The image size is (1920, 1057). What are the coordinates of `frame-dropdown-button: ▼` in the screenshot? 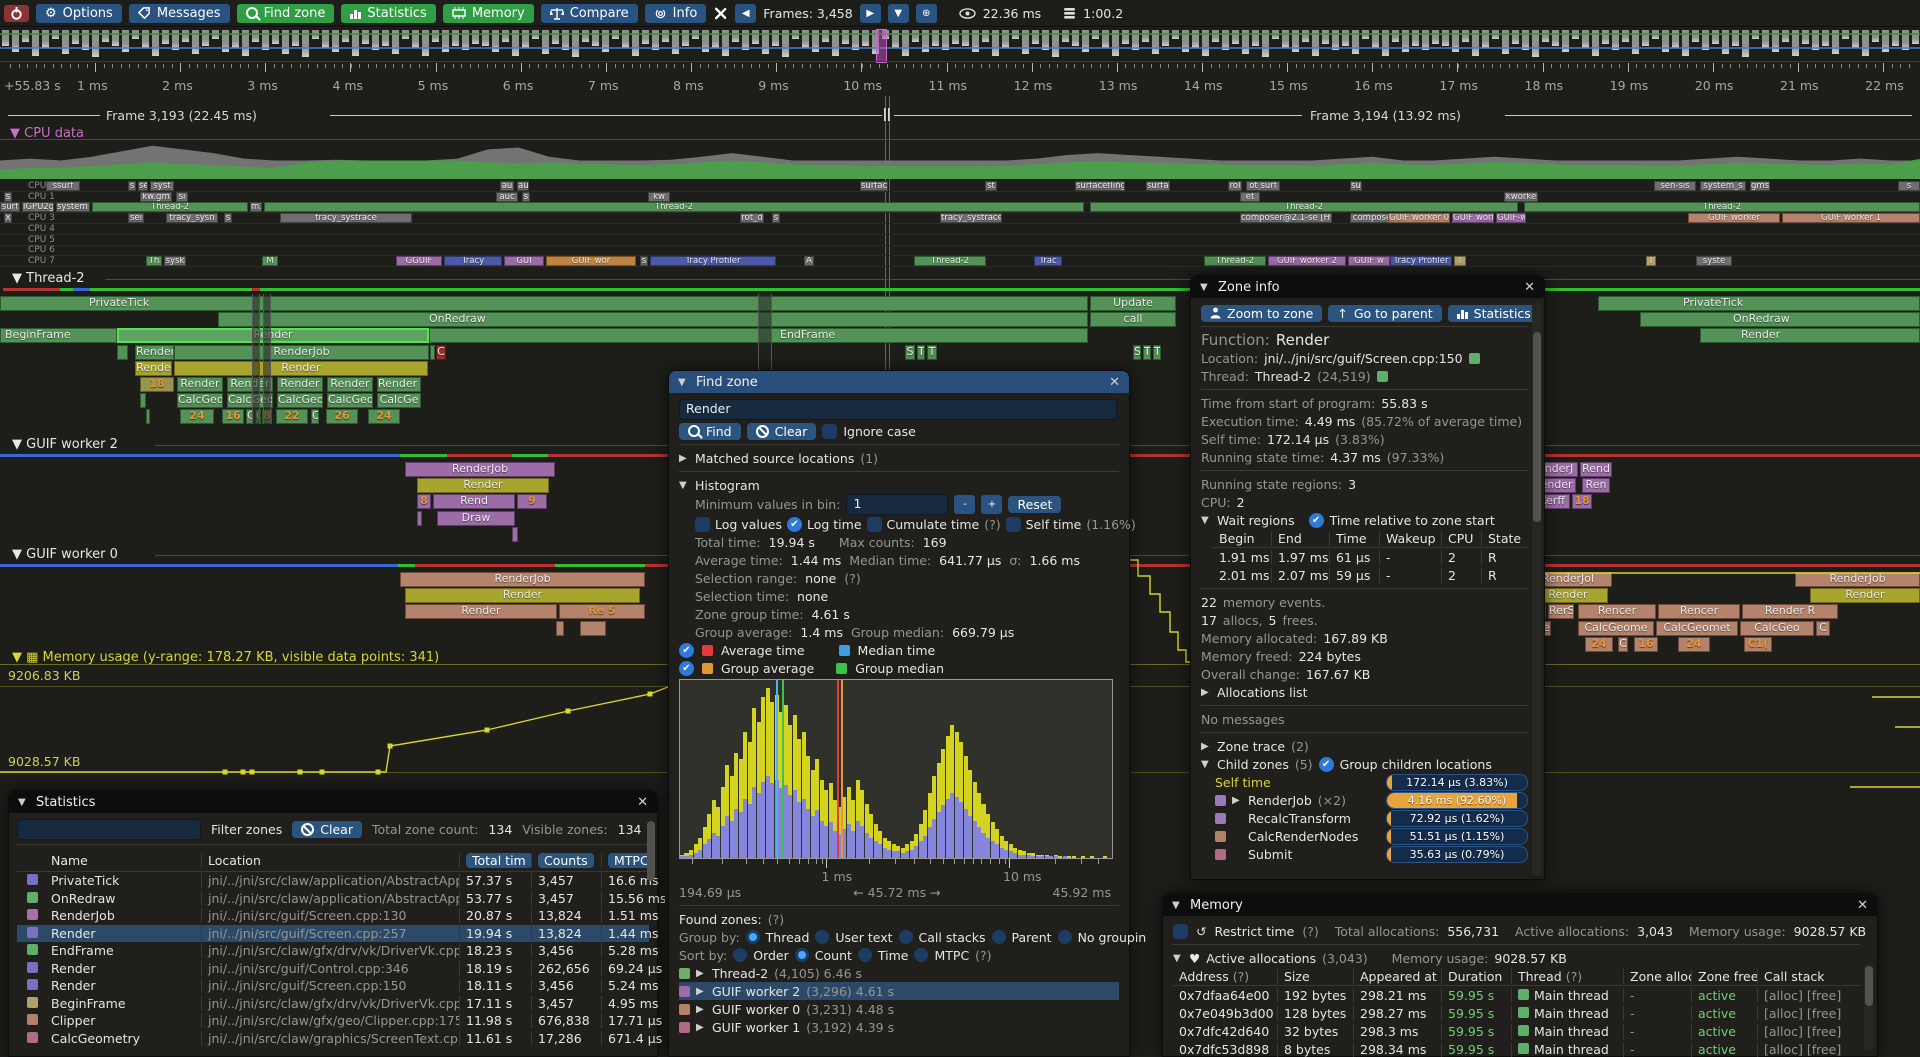 It's located at (898, 13).